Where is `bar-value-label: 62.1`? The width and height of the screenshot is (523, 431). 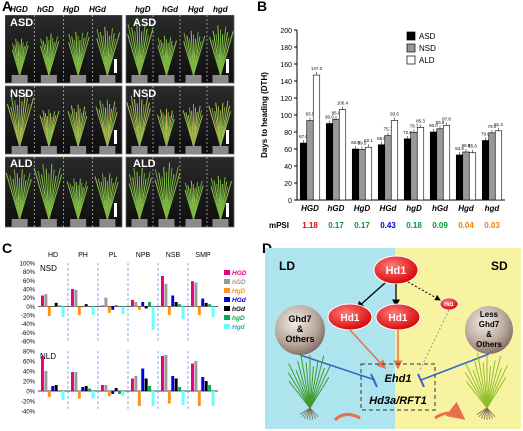
bar-value-label: 62.1 is located at coordinates (368, 140).